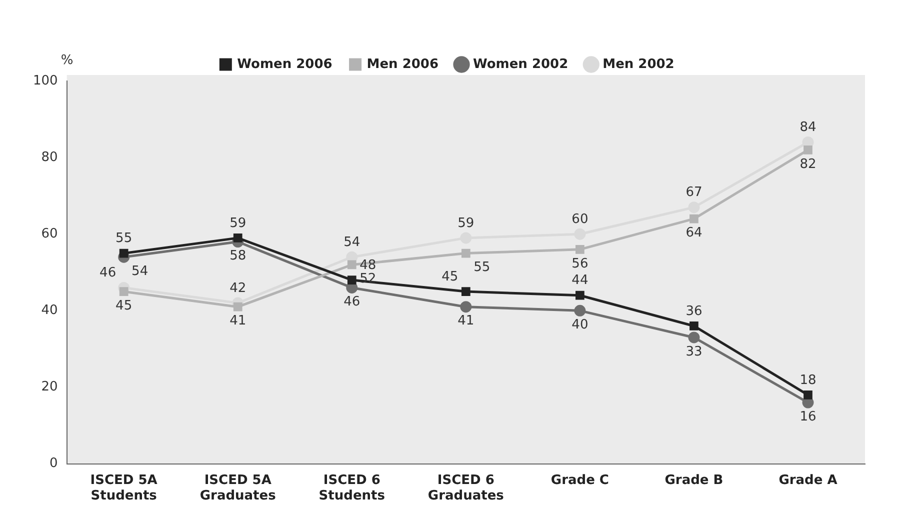 This screenshot has width=905, height=517. I want to click on data-label: 16, so click(808, 416).